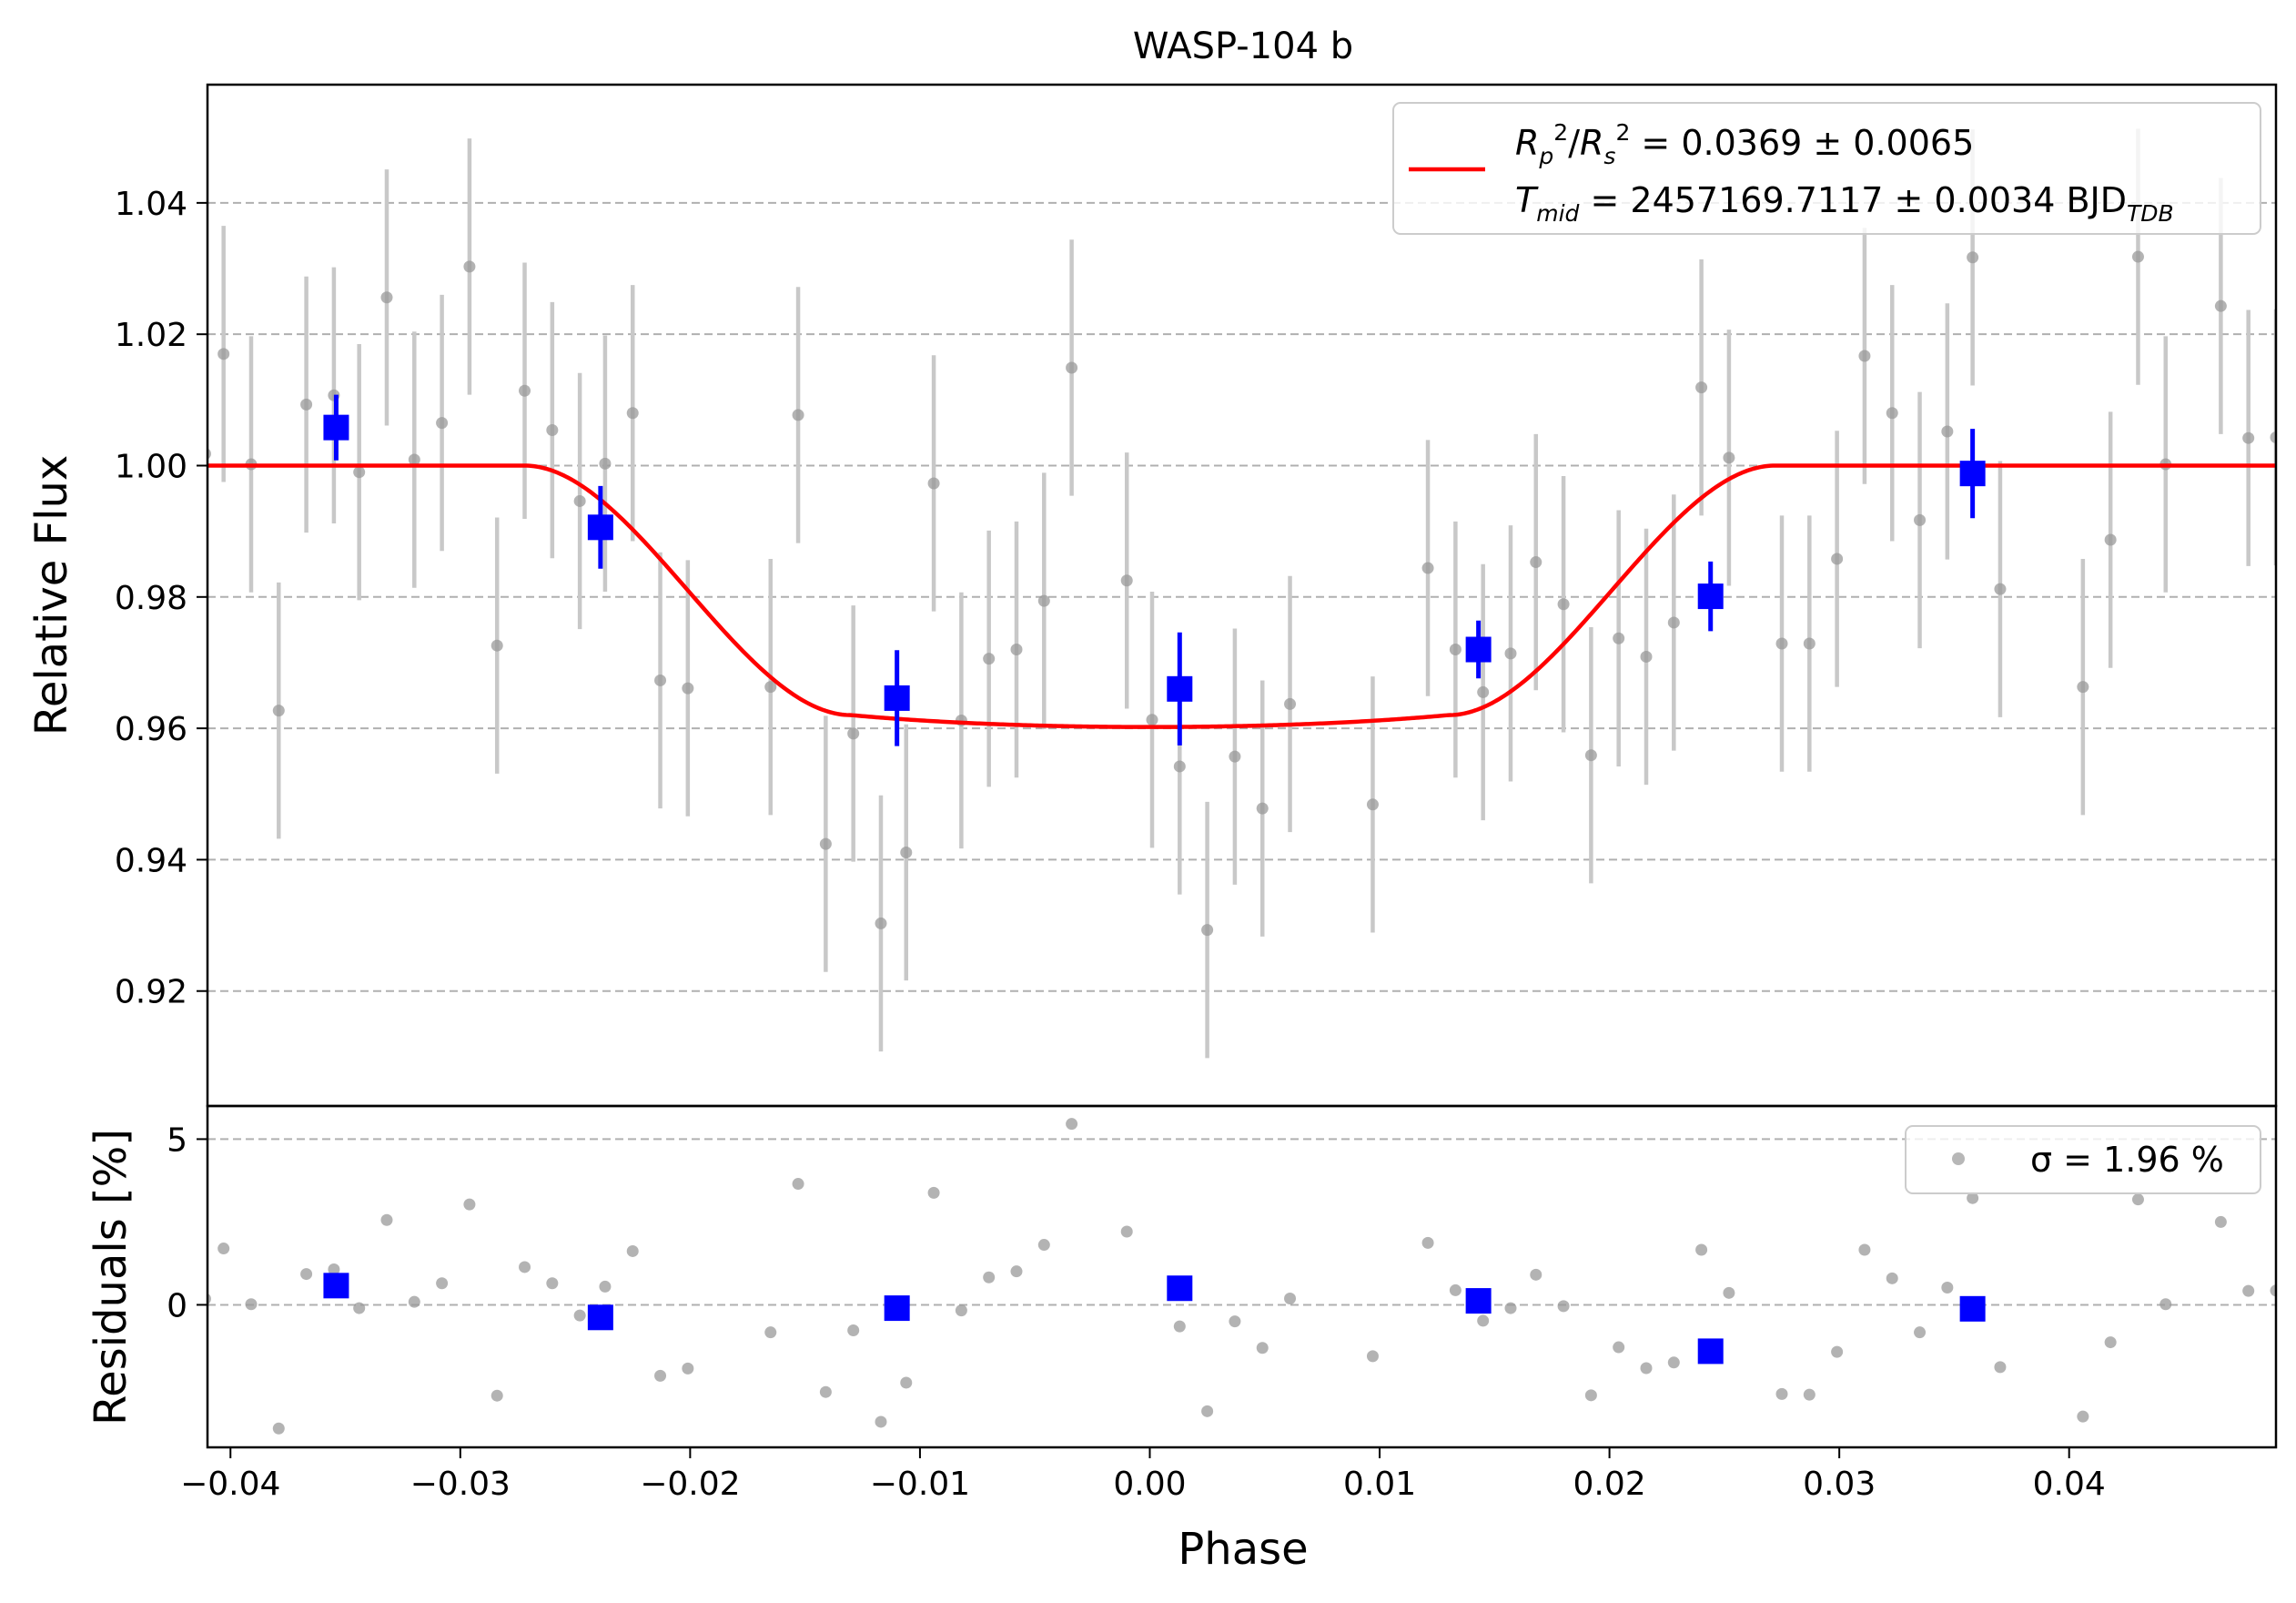  What do you see at coordinates (230, 1484) in the screenshot?
I see `x-tick-label: −0.04` at bounding box center [230, 1484].